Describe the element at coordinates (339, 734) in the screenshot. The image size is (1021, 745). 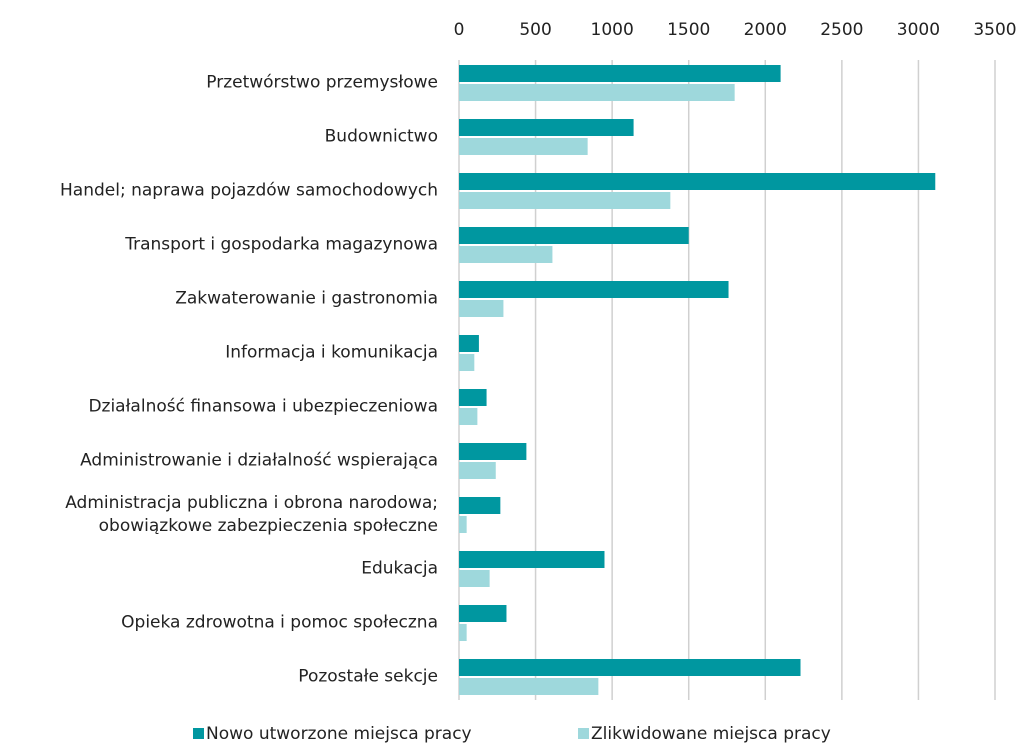
I see `legend-label: Nowo utworzone miejsca pracy` at that location.